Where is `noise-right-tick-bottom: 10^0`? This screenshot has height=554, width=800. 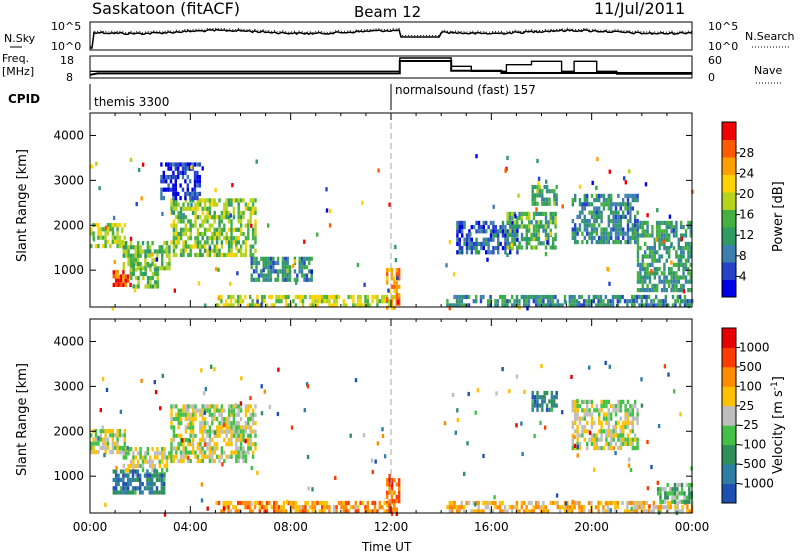 noise-right-tick-bottom: 10^0 is located at coordinates (723, 46).